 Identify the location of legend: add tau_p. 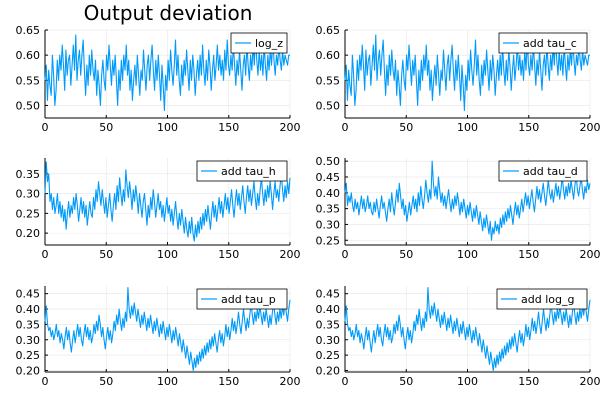
(242, 299).